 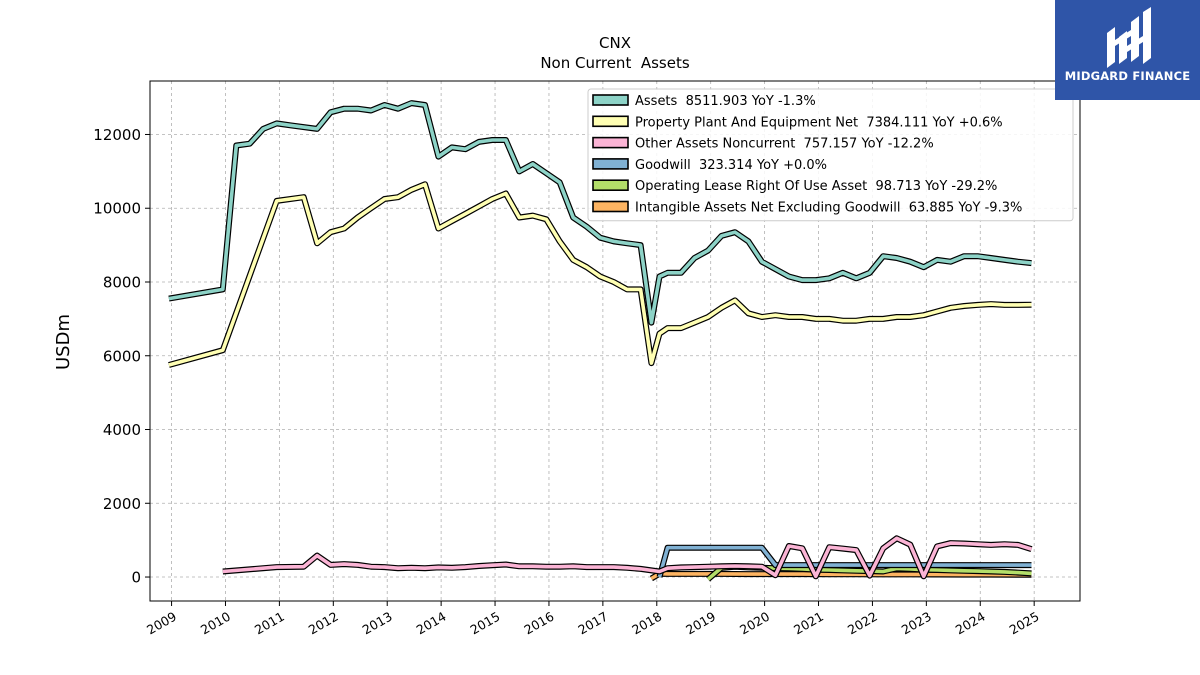 What do you see at coordinates (615, 43) in the screenshot?
I see `chart-title: CNX` at bounding box center [615, 43].